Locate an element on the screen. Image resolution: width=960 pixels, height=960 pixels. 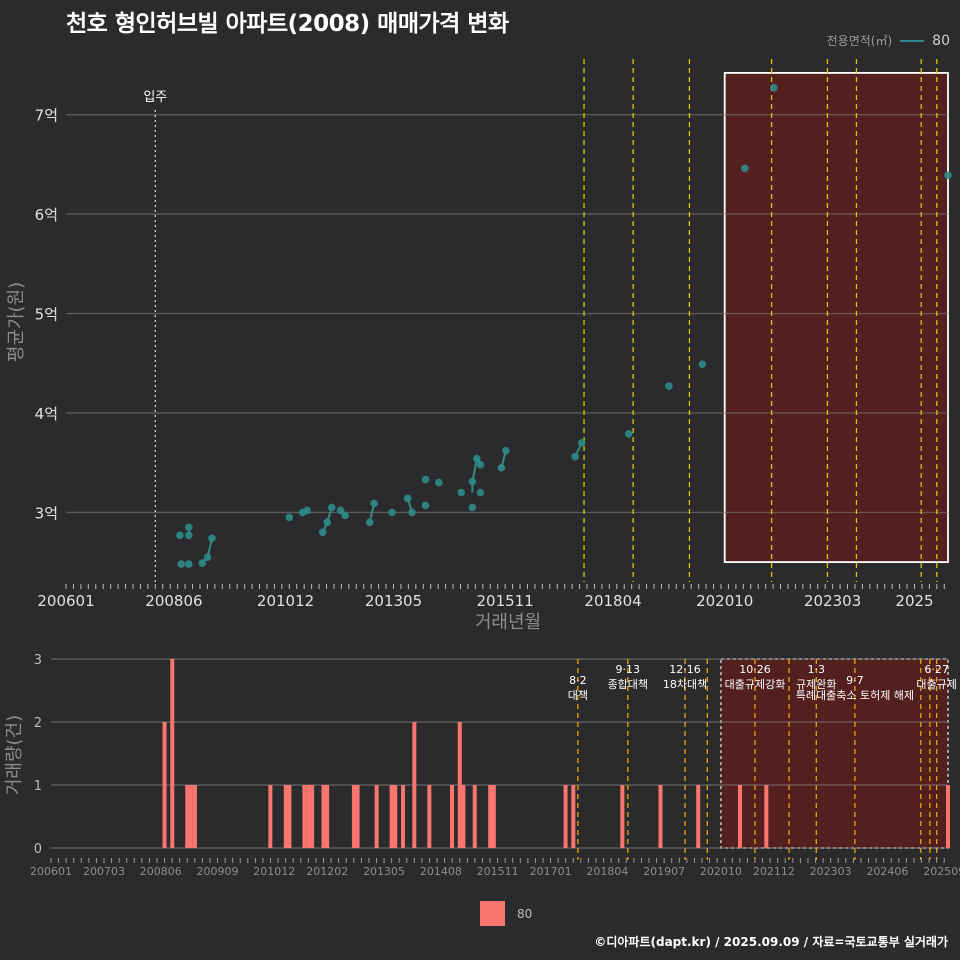
volume-x-tick-label: 201701 is located at coordinates (551, 871).